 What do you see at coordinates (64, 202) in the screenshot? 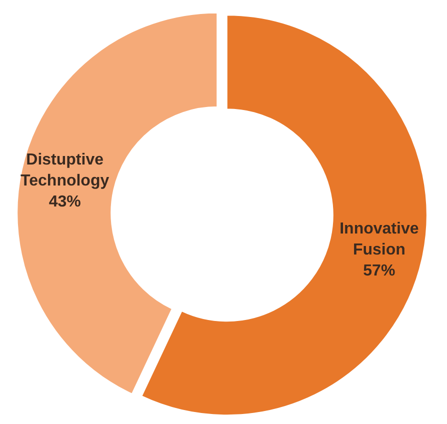
I see `data-label: 43%` at bounding box center [64, 202].